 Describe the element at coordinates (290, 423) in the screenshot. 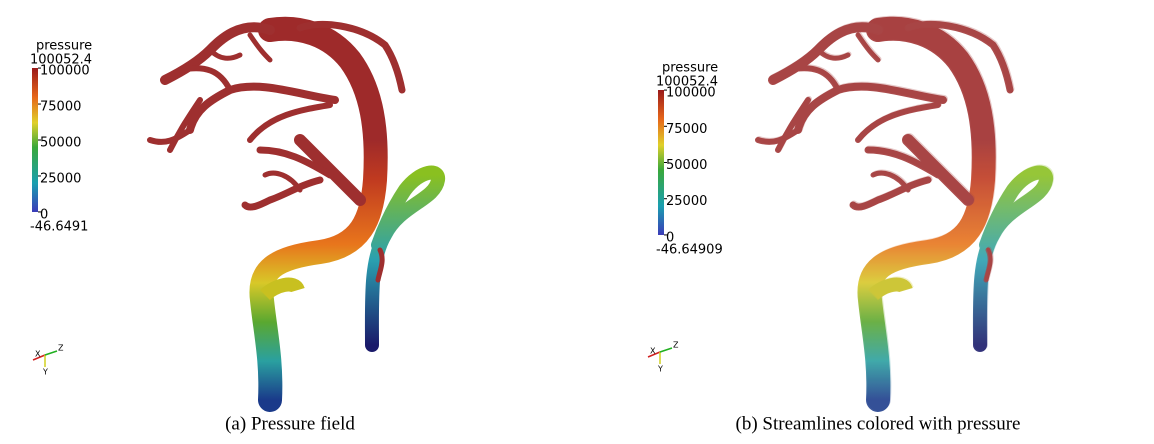

I see `caption: (a) Pressure field` at that location.